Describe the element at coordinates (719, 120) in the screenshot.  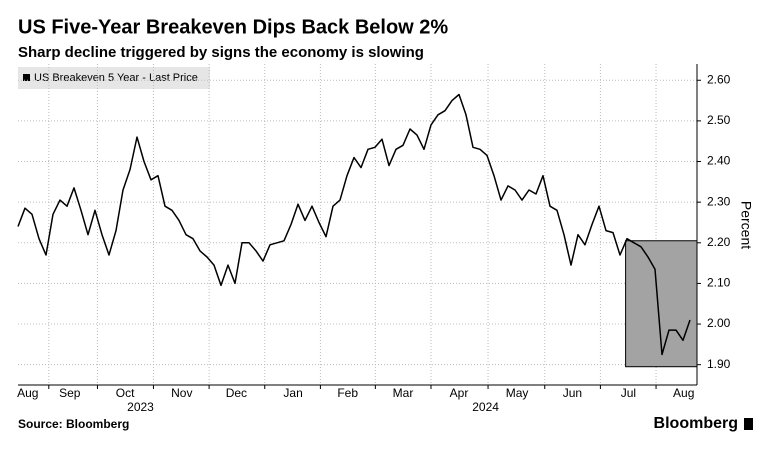
I see `y-tick-label: 2.50` at that location.